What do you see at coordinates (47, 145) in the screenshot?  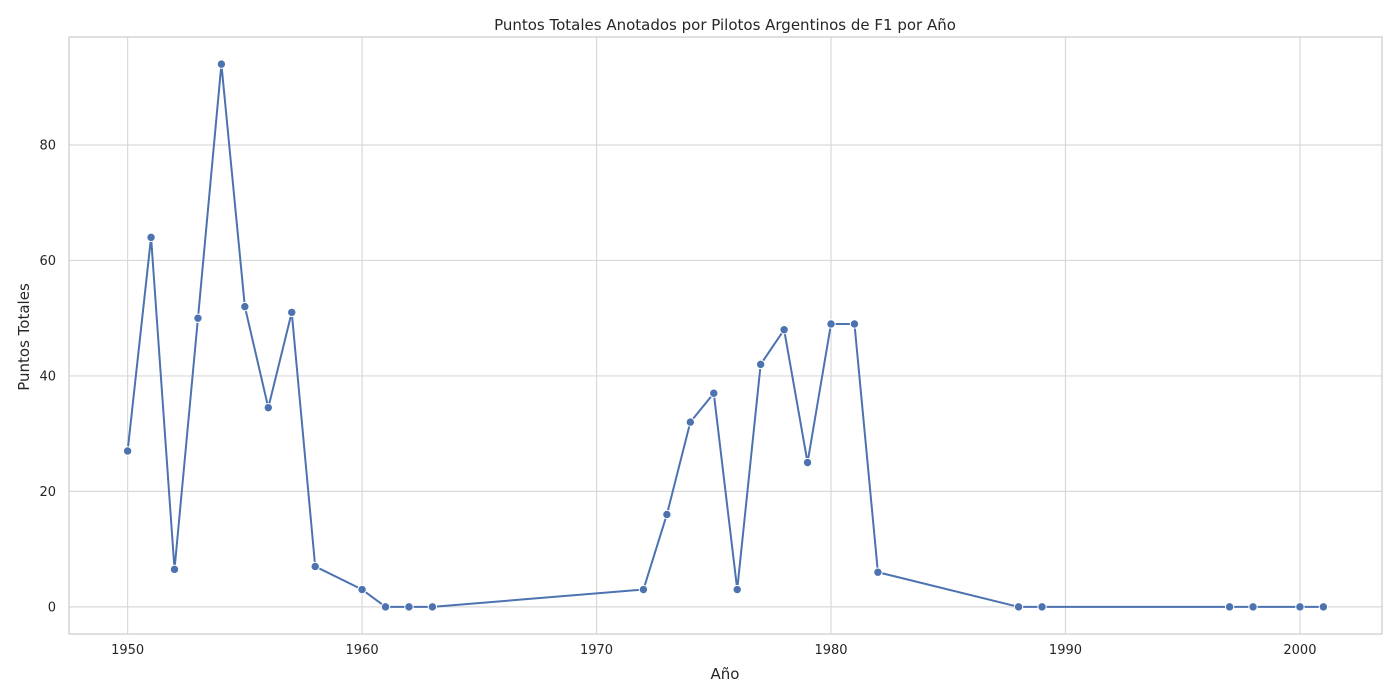 I see `y-tick-label: 80` at bounding box center [47, 145].